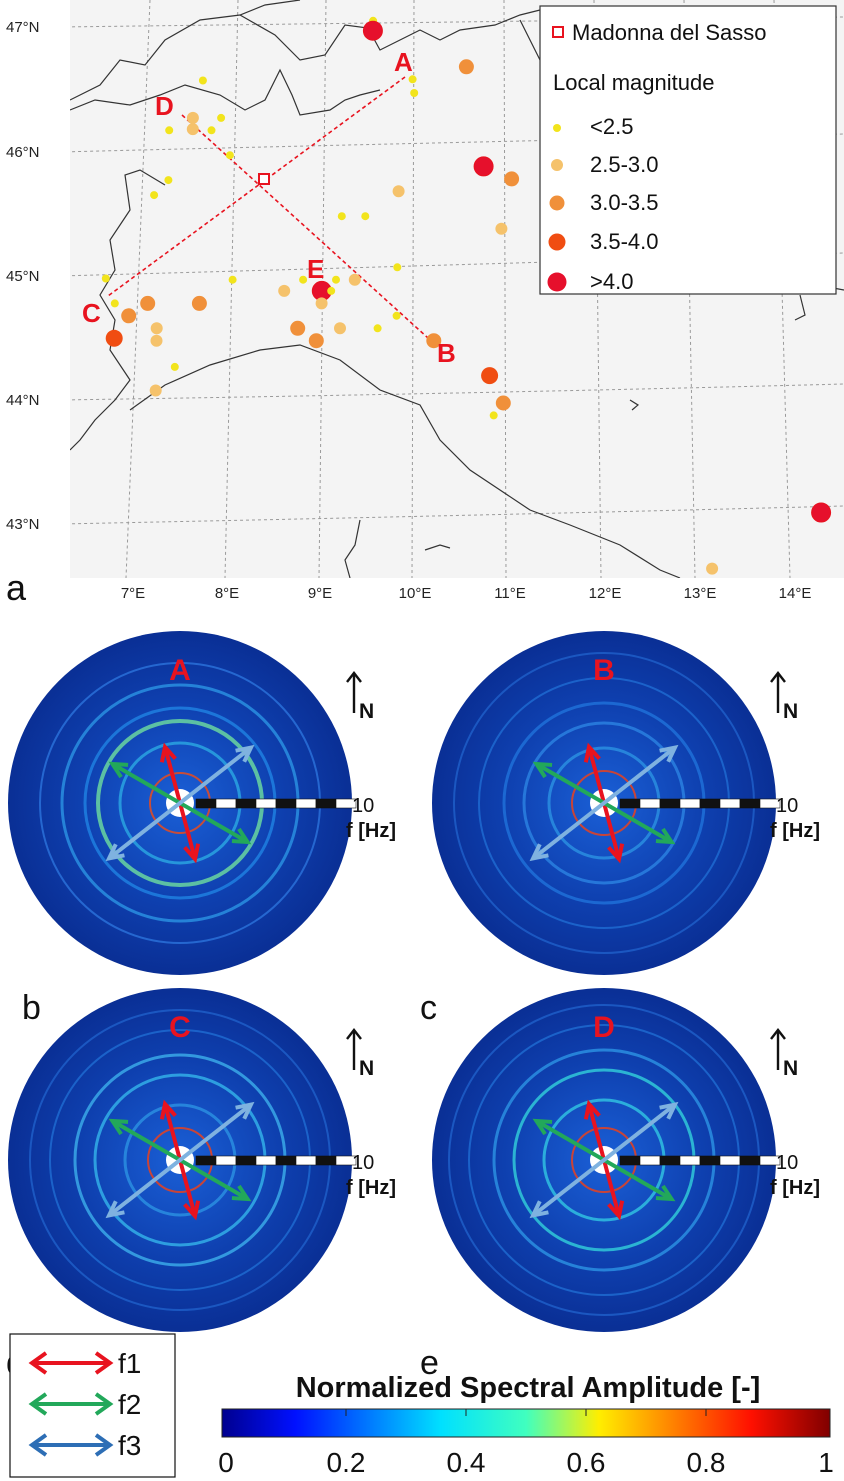 The height and width of the screenshot is (1481, 844). What do you see at coordinates (415, 593) in the screenshot?
I see `lon-label: 10°E` at bounding box center [415, 593].